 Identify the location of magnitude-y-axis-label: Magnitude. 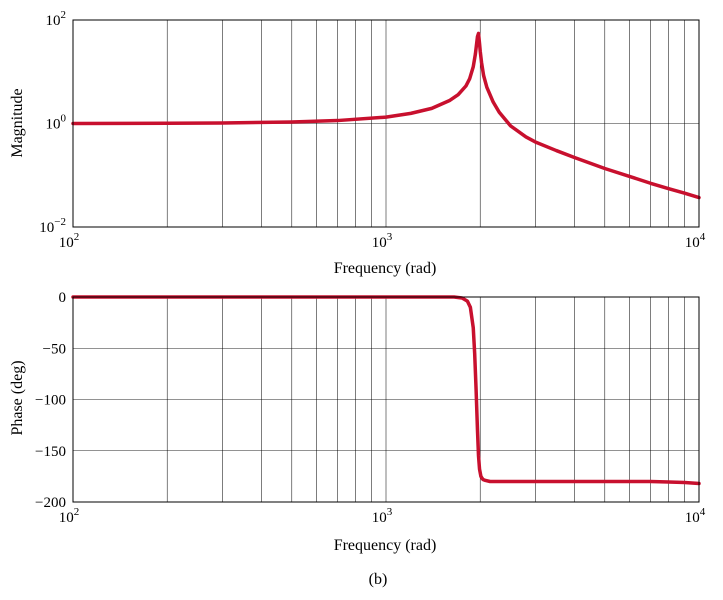
(17, 122).